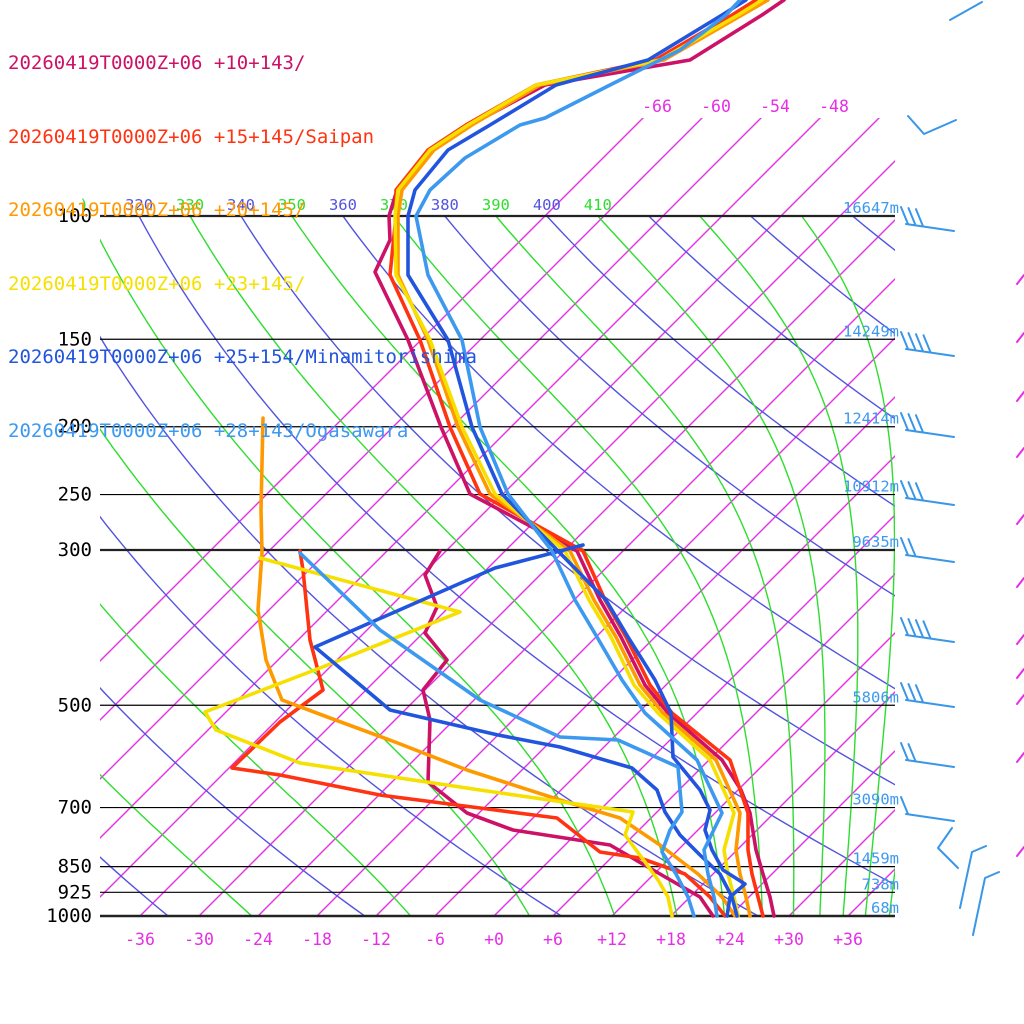  I want to click on theta-labels-group: 320 330 340 350 360 370 380 390 400 410), so click(345, 205).